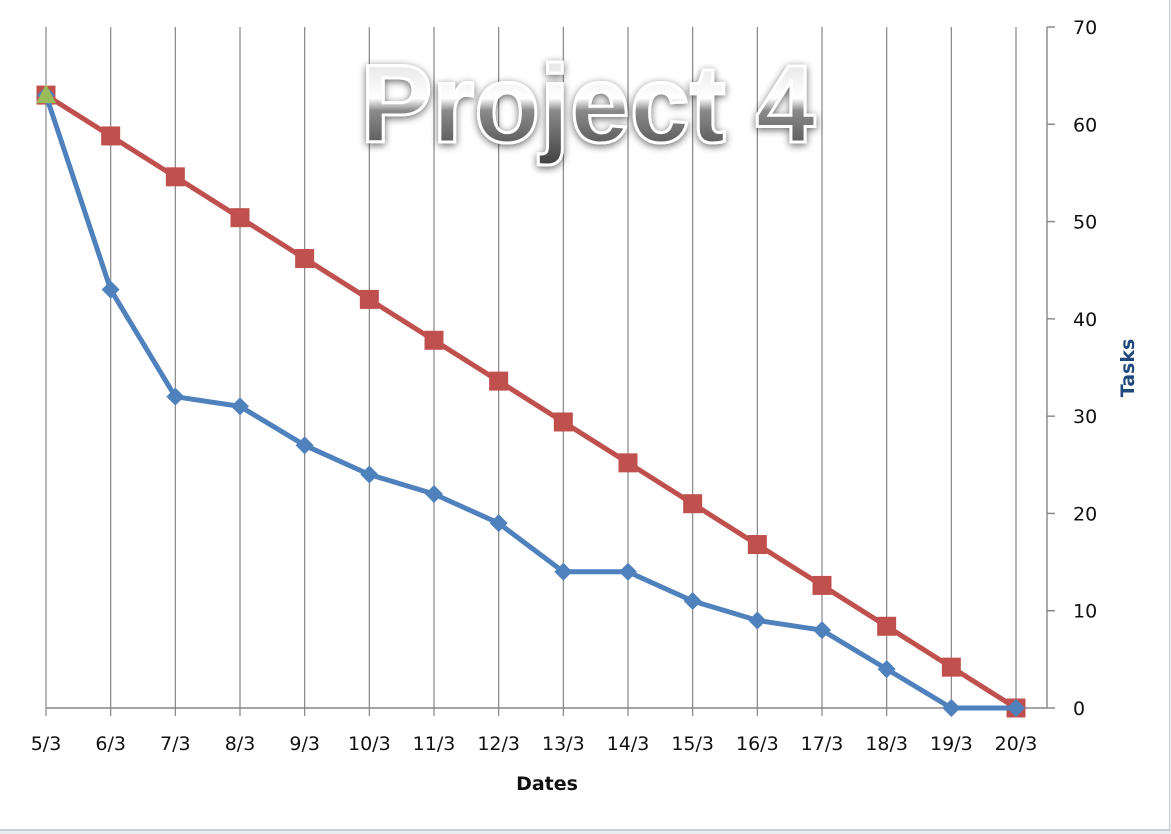 Image resolution: width=1171 pixels, height=834 pixels. What do you see at coordinates (46, 744) in the screenshot?
I see `x-tick-label-5-3: 5/3` at bounding box center [46, 744].